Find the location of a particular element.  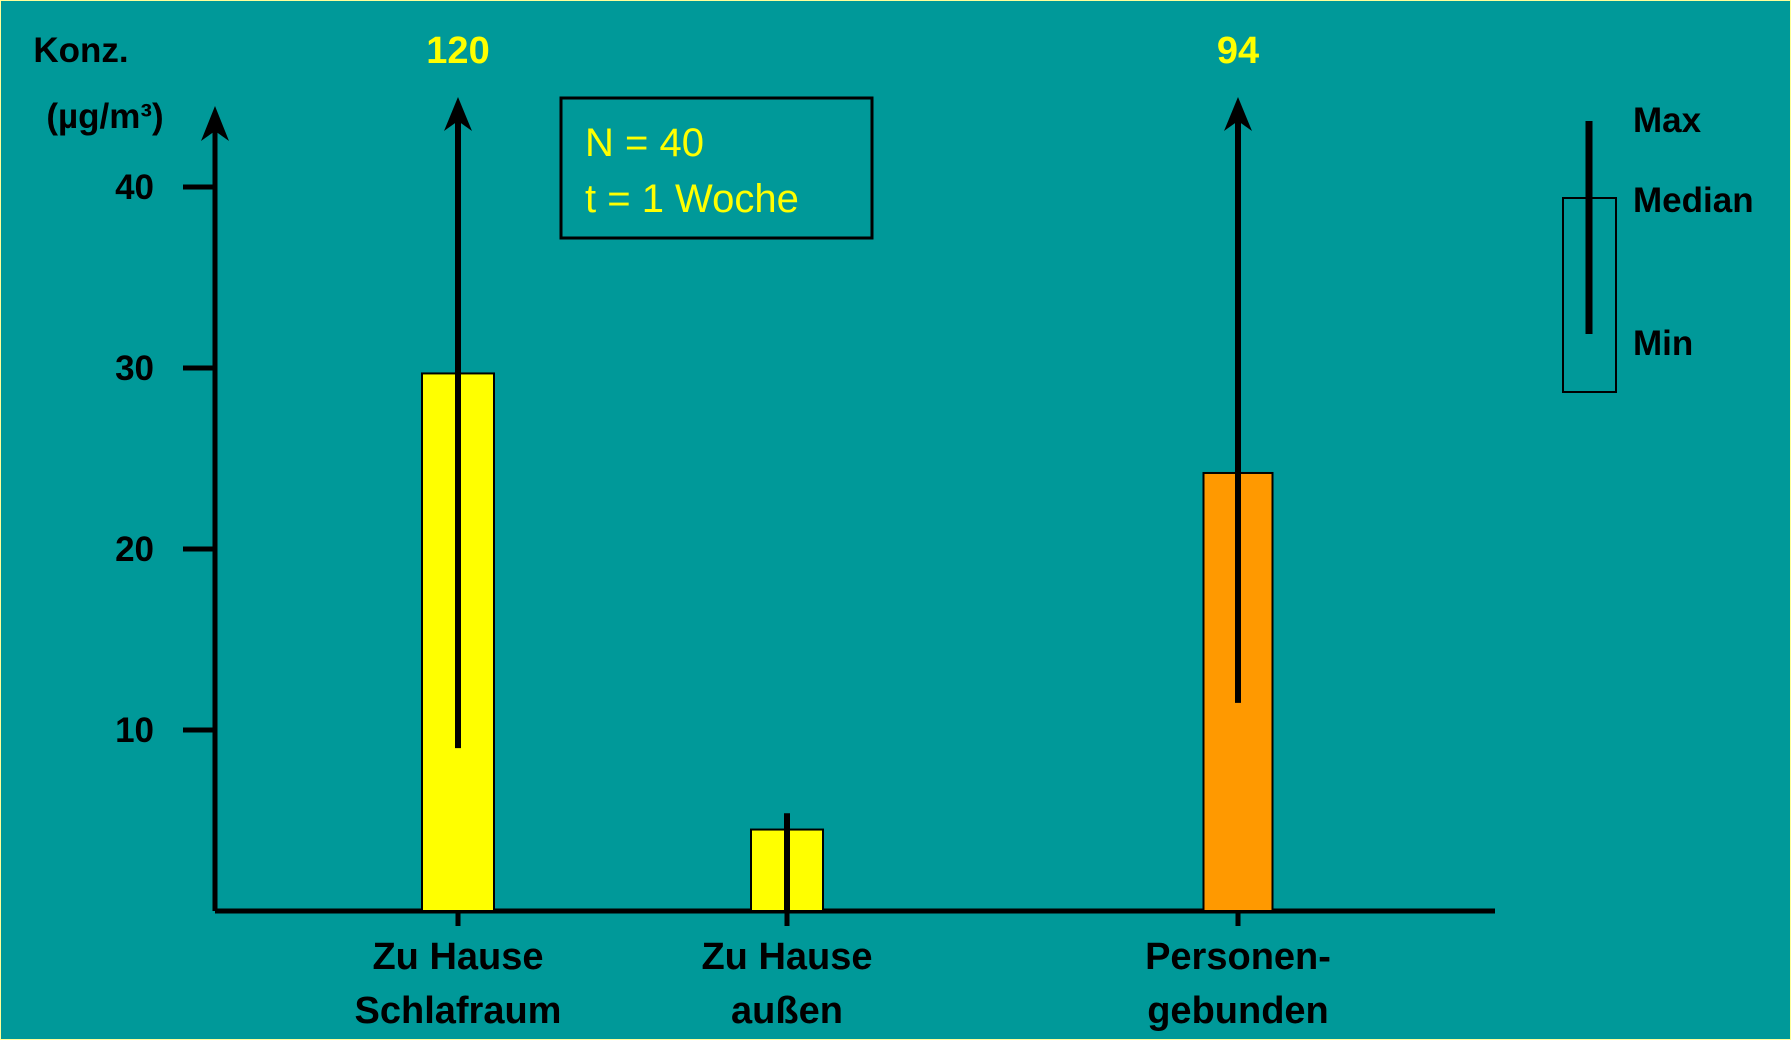

legend-median-label: Median is located at coordinates (1693, 200).